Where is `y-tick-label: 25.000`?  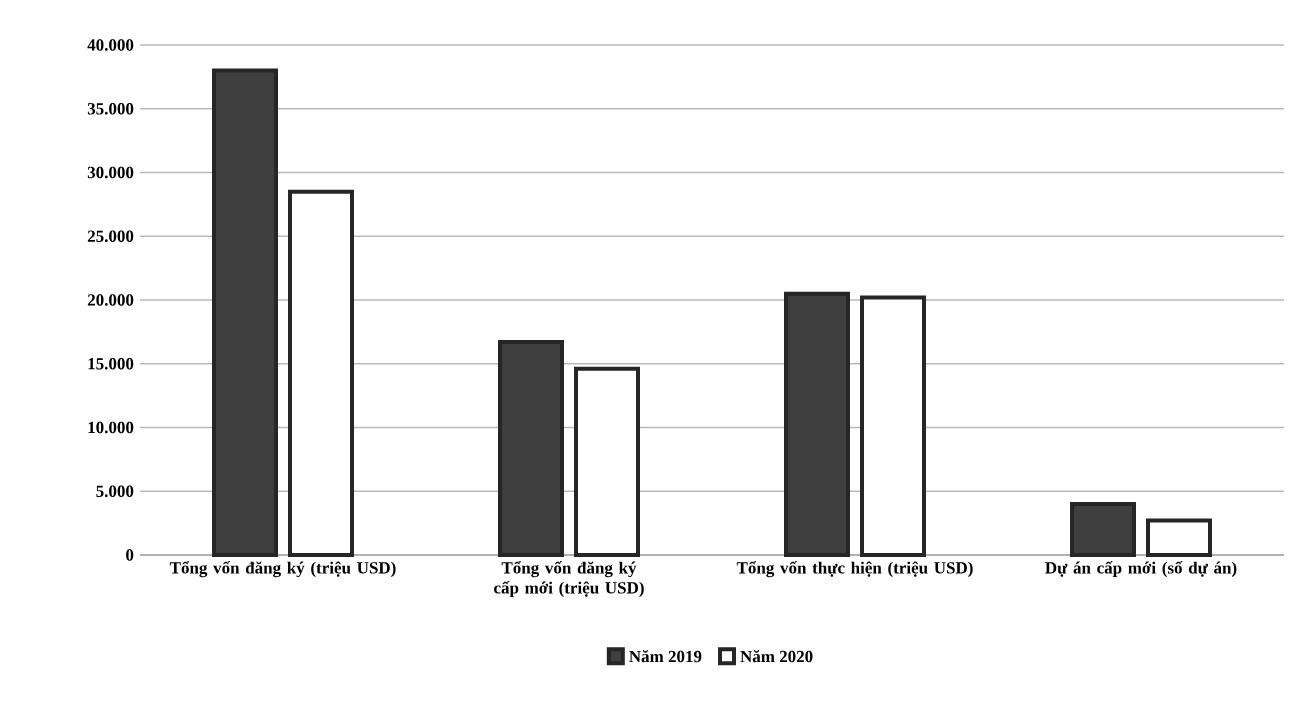
y-tick-label: 25.000 is located at coordinates (110, 236).